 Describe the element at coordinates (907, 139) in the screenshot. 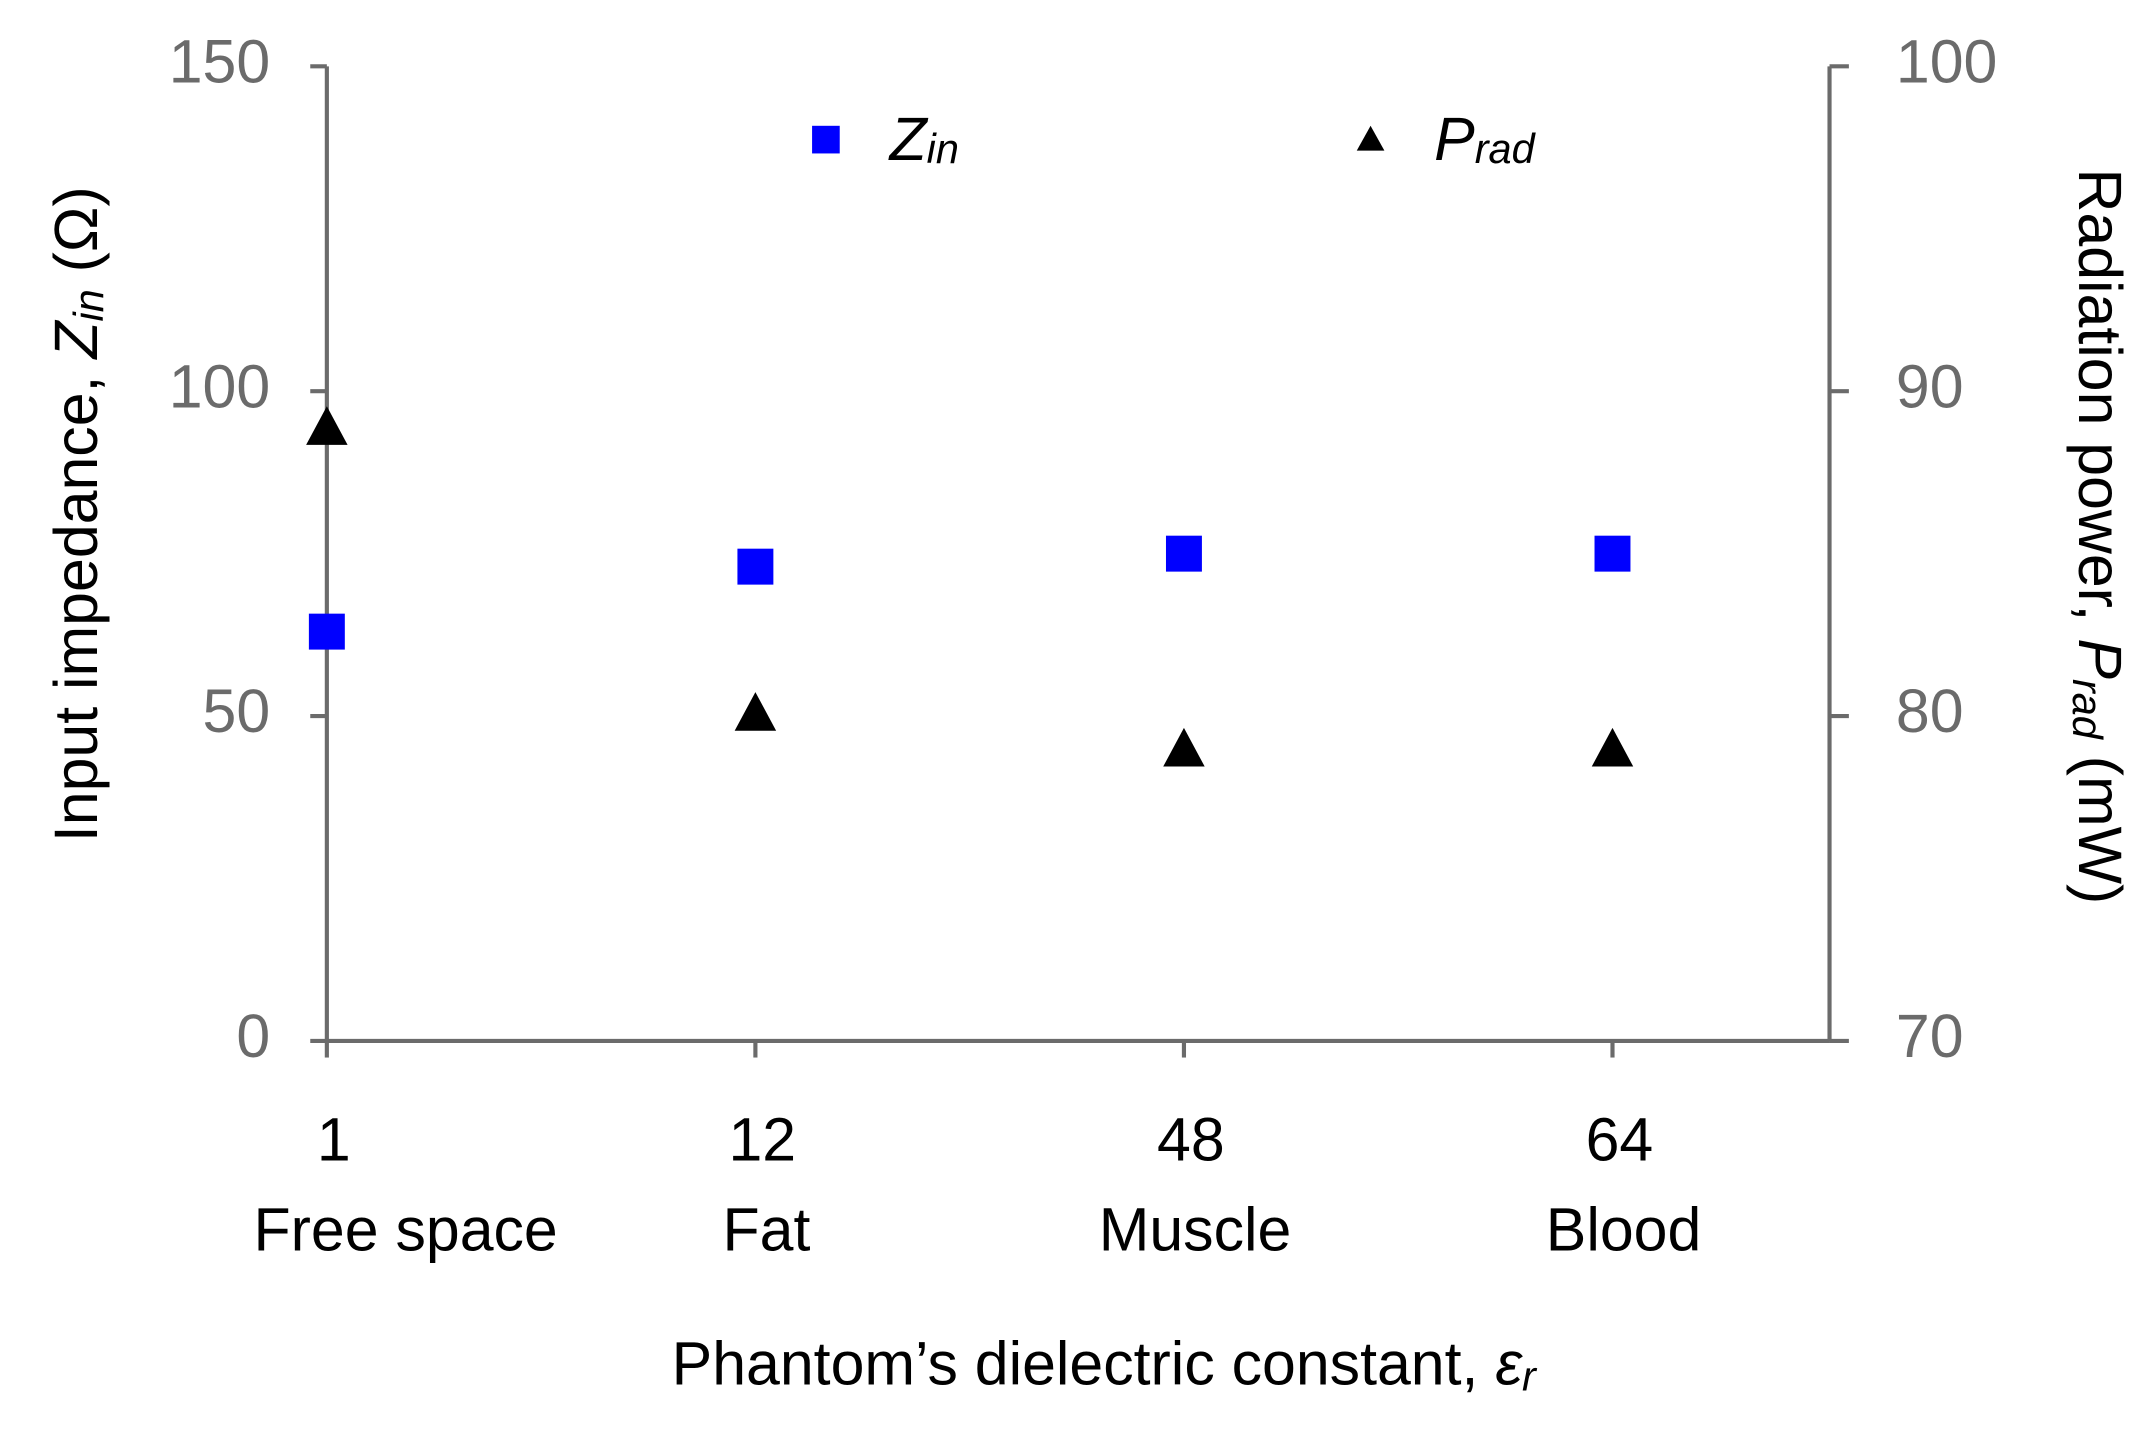

I see `legend-name: Z` at that location.